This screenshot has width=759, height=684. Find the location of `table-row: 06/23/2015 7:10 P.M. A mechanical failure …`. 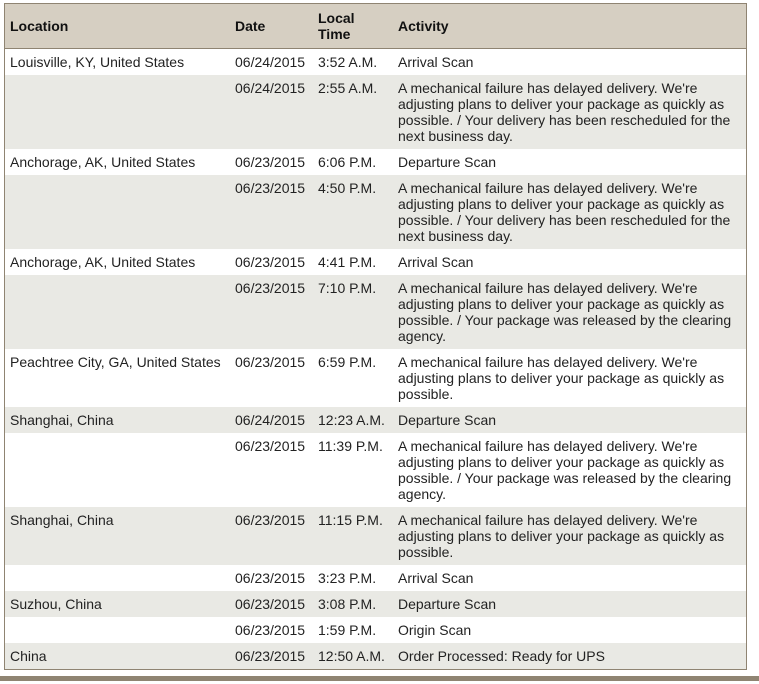

table-row: 06/23/2015 7:10 P.M. A mechanical failure … is located at coordinates (375, 312).